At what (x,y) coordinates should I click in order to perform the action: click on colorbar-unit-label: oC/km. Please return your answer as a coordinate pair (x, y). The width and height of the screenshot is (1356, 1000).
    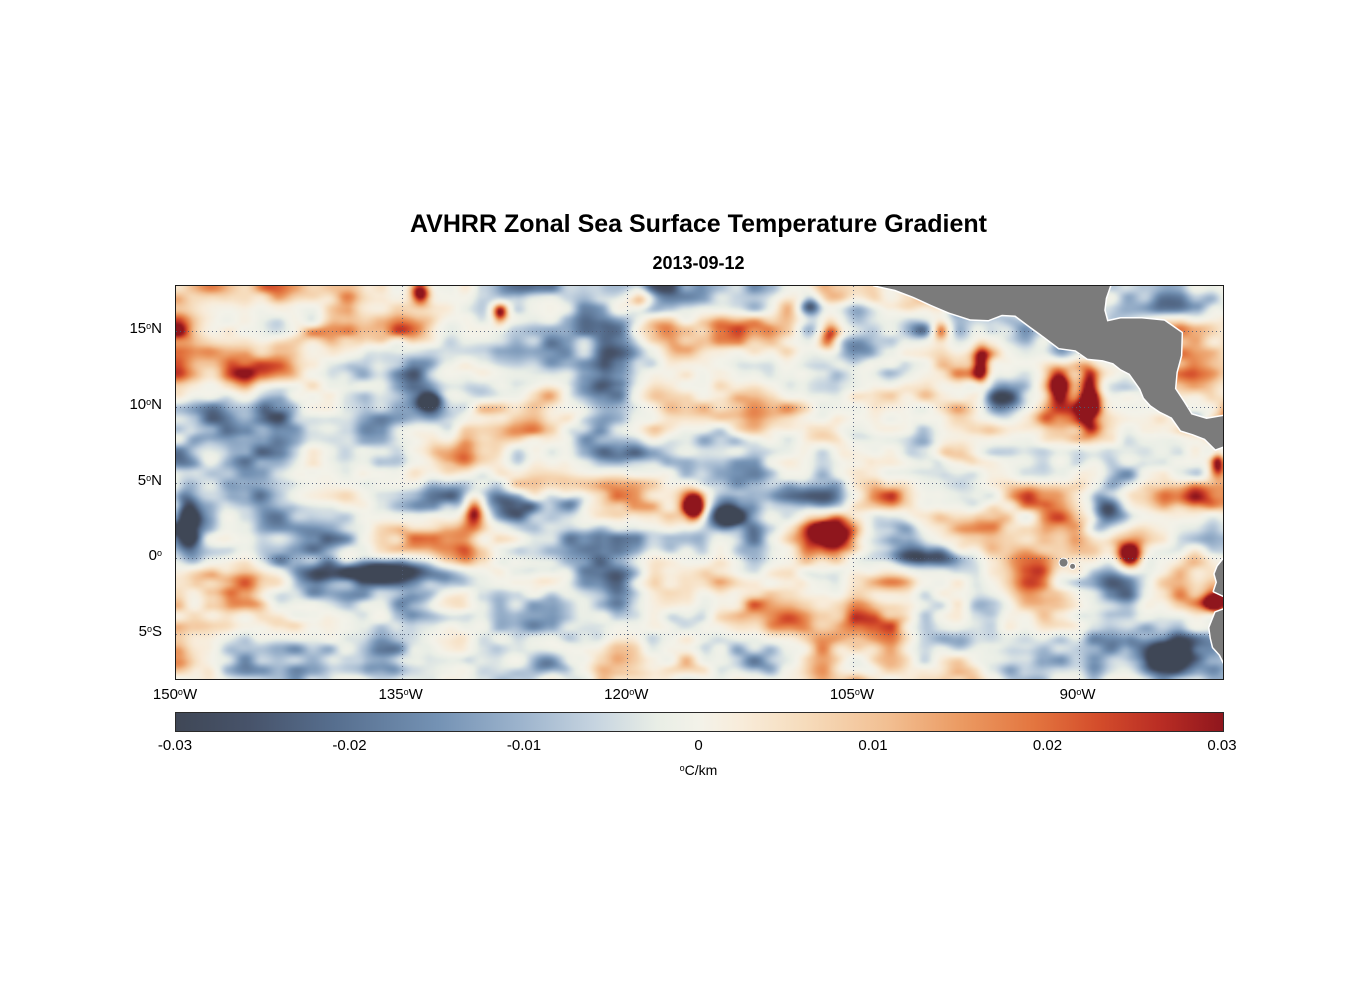
    Looking at the image, I should click on (698, 770).